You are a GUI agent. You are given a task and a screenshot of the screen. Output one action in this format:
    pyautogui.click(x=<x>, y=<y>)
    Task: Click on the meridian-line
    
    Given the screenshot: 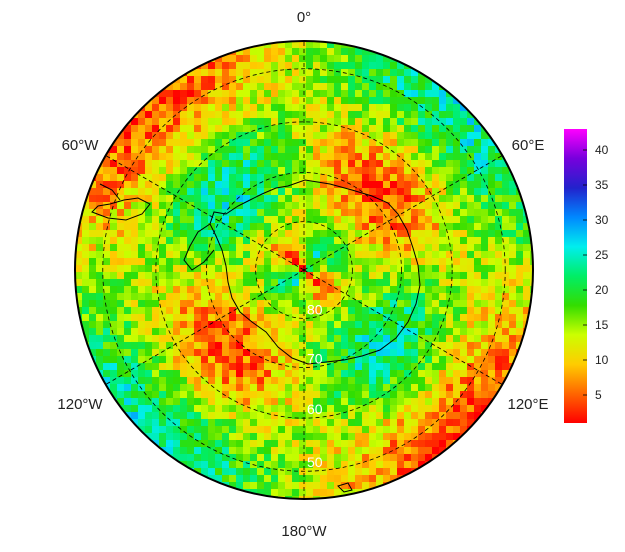 What is the action you would take?
    pyautogui.click(x=205, y=327)
    